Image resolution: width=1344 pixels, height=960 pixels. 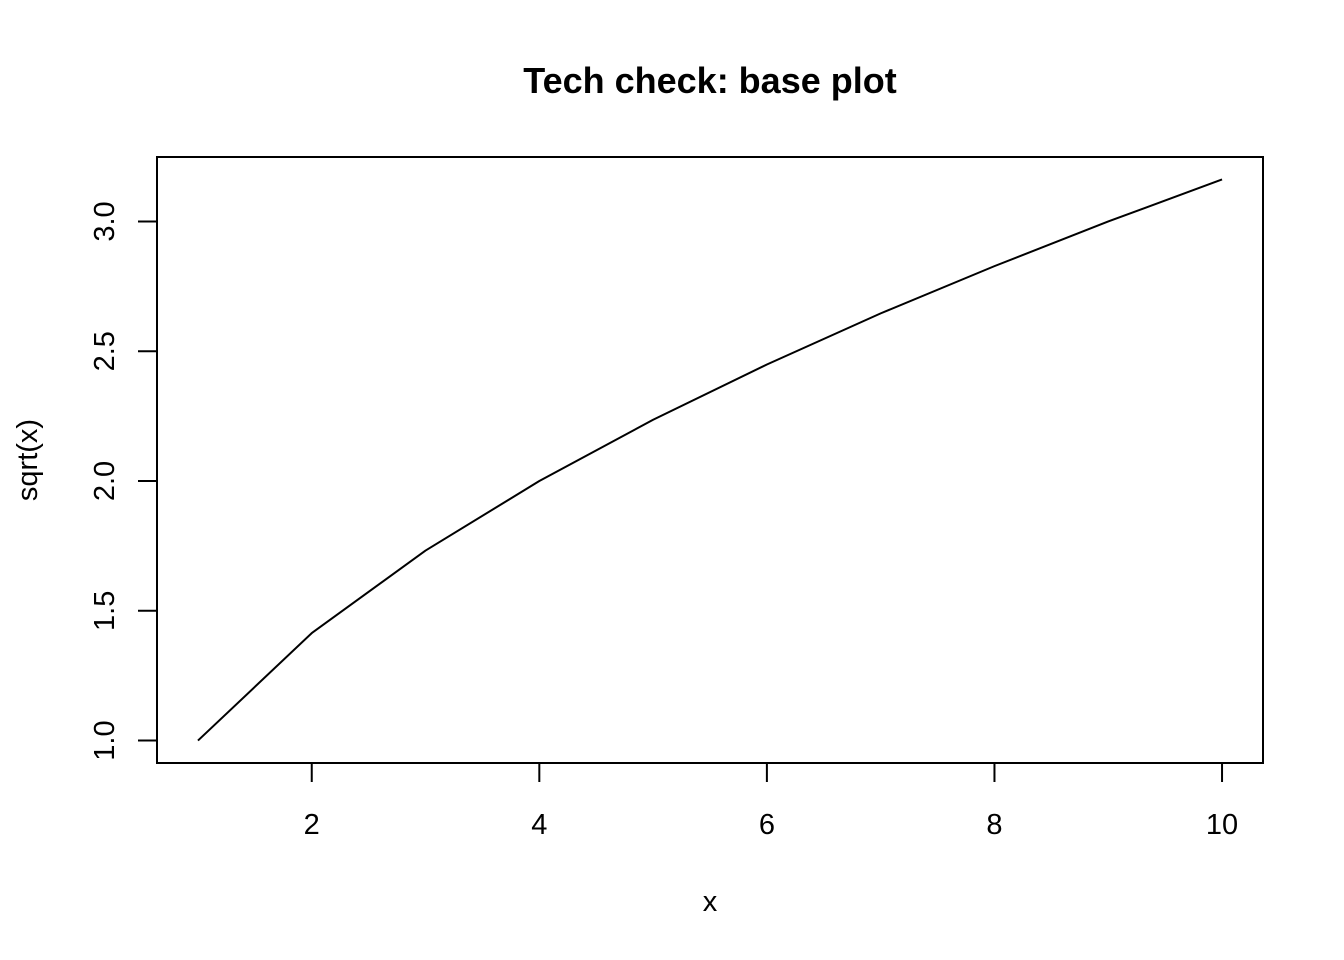 I want to click on x-axis: 2 4 6 8 10, so click(x=771, y=802).